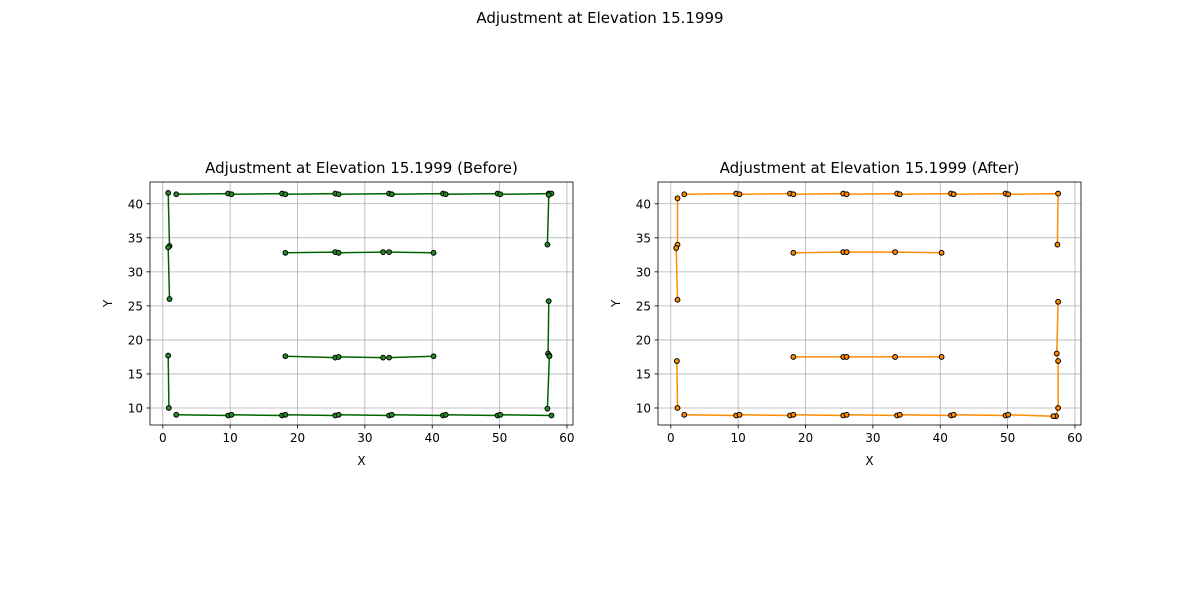 The height and width of the screenshot is (600, 1200). I want to click on figure-title: Adjustment at Elevation 15.1999, so click(600, 18).